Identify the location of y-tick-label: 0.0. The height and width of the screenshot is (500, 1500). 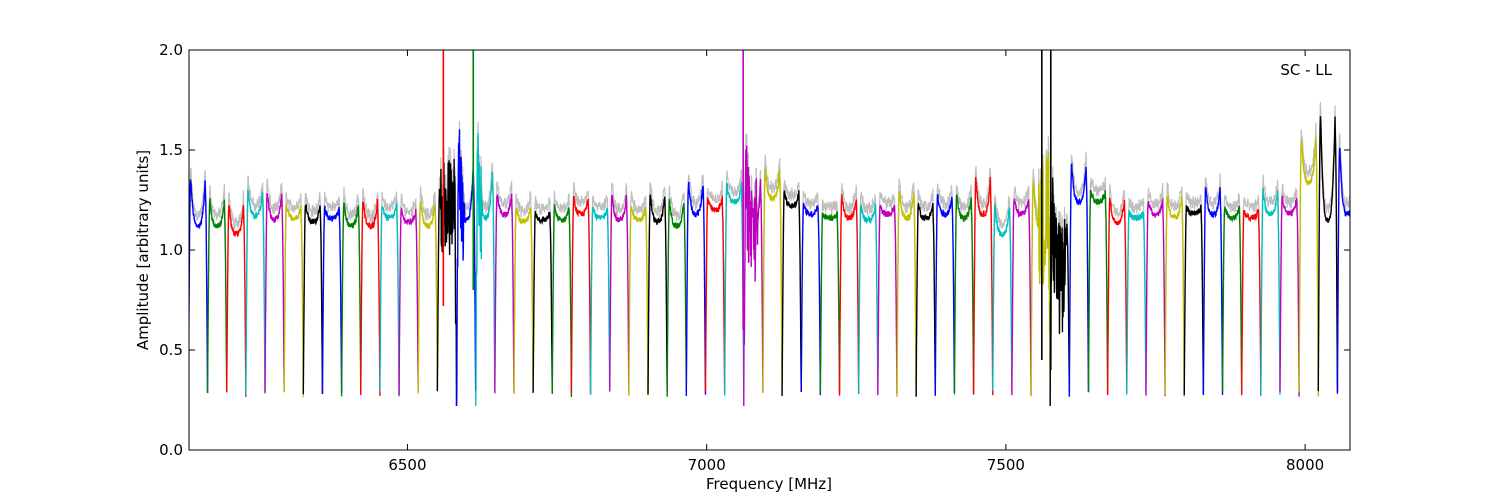
(171, 450).